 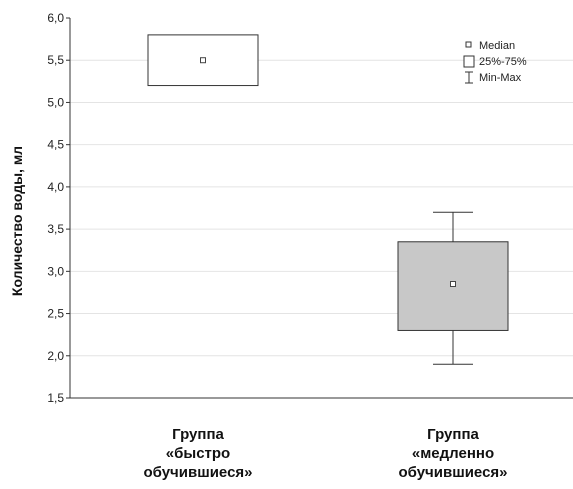 I want to click on x-category-label-slow: Группа «медленно обучившиеся», so click(x=453, y=453).